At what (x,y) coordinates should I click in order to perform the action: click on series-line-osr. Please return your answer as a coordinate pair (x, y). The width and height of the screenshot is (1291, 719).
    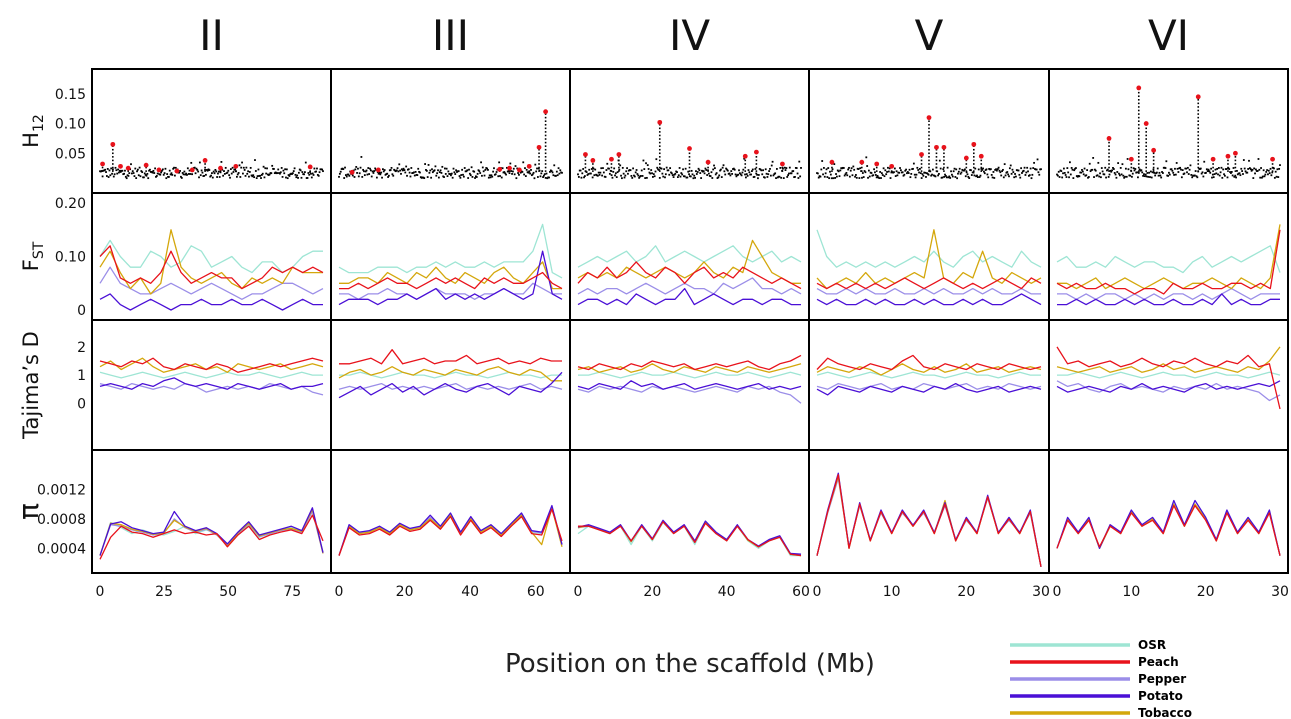
    Looking at the image, I should click on (689, 539).